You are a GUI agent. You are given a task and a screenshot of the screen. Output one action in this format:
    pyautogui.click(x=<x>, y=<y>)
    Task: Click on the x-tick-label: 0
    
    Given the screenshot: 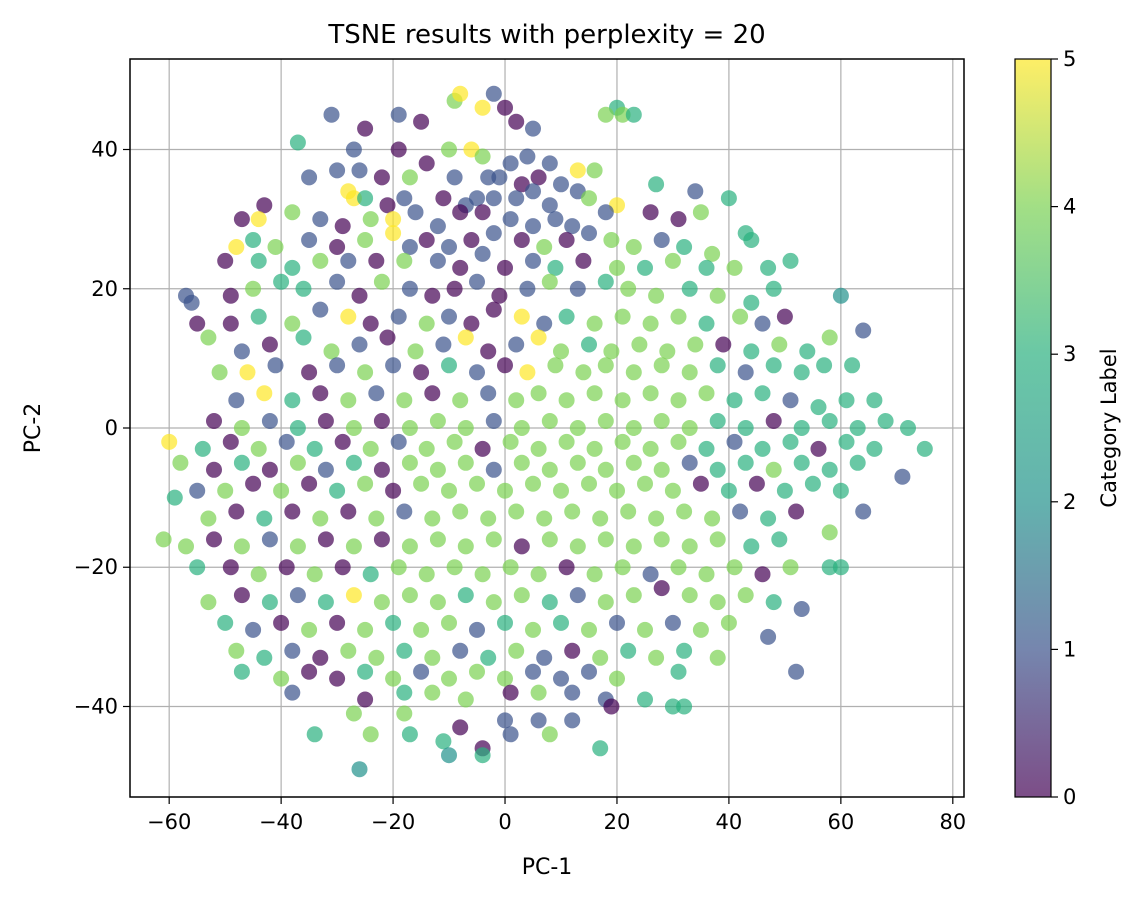 What is the action you would take?
    pyautogui.click(x=504, y=822)
    